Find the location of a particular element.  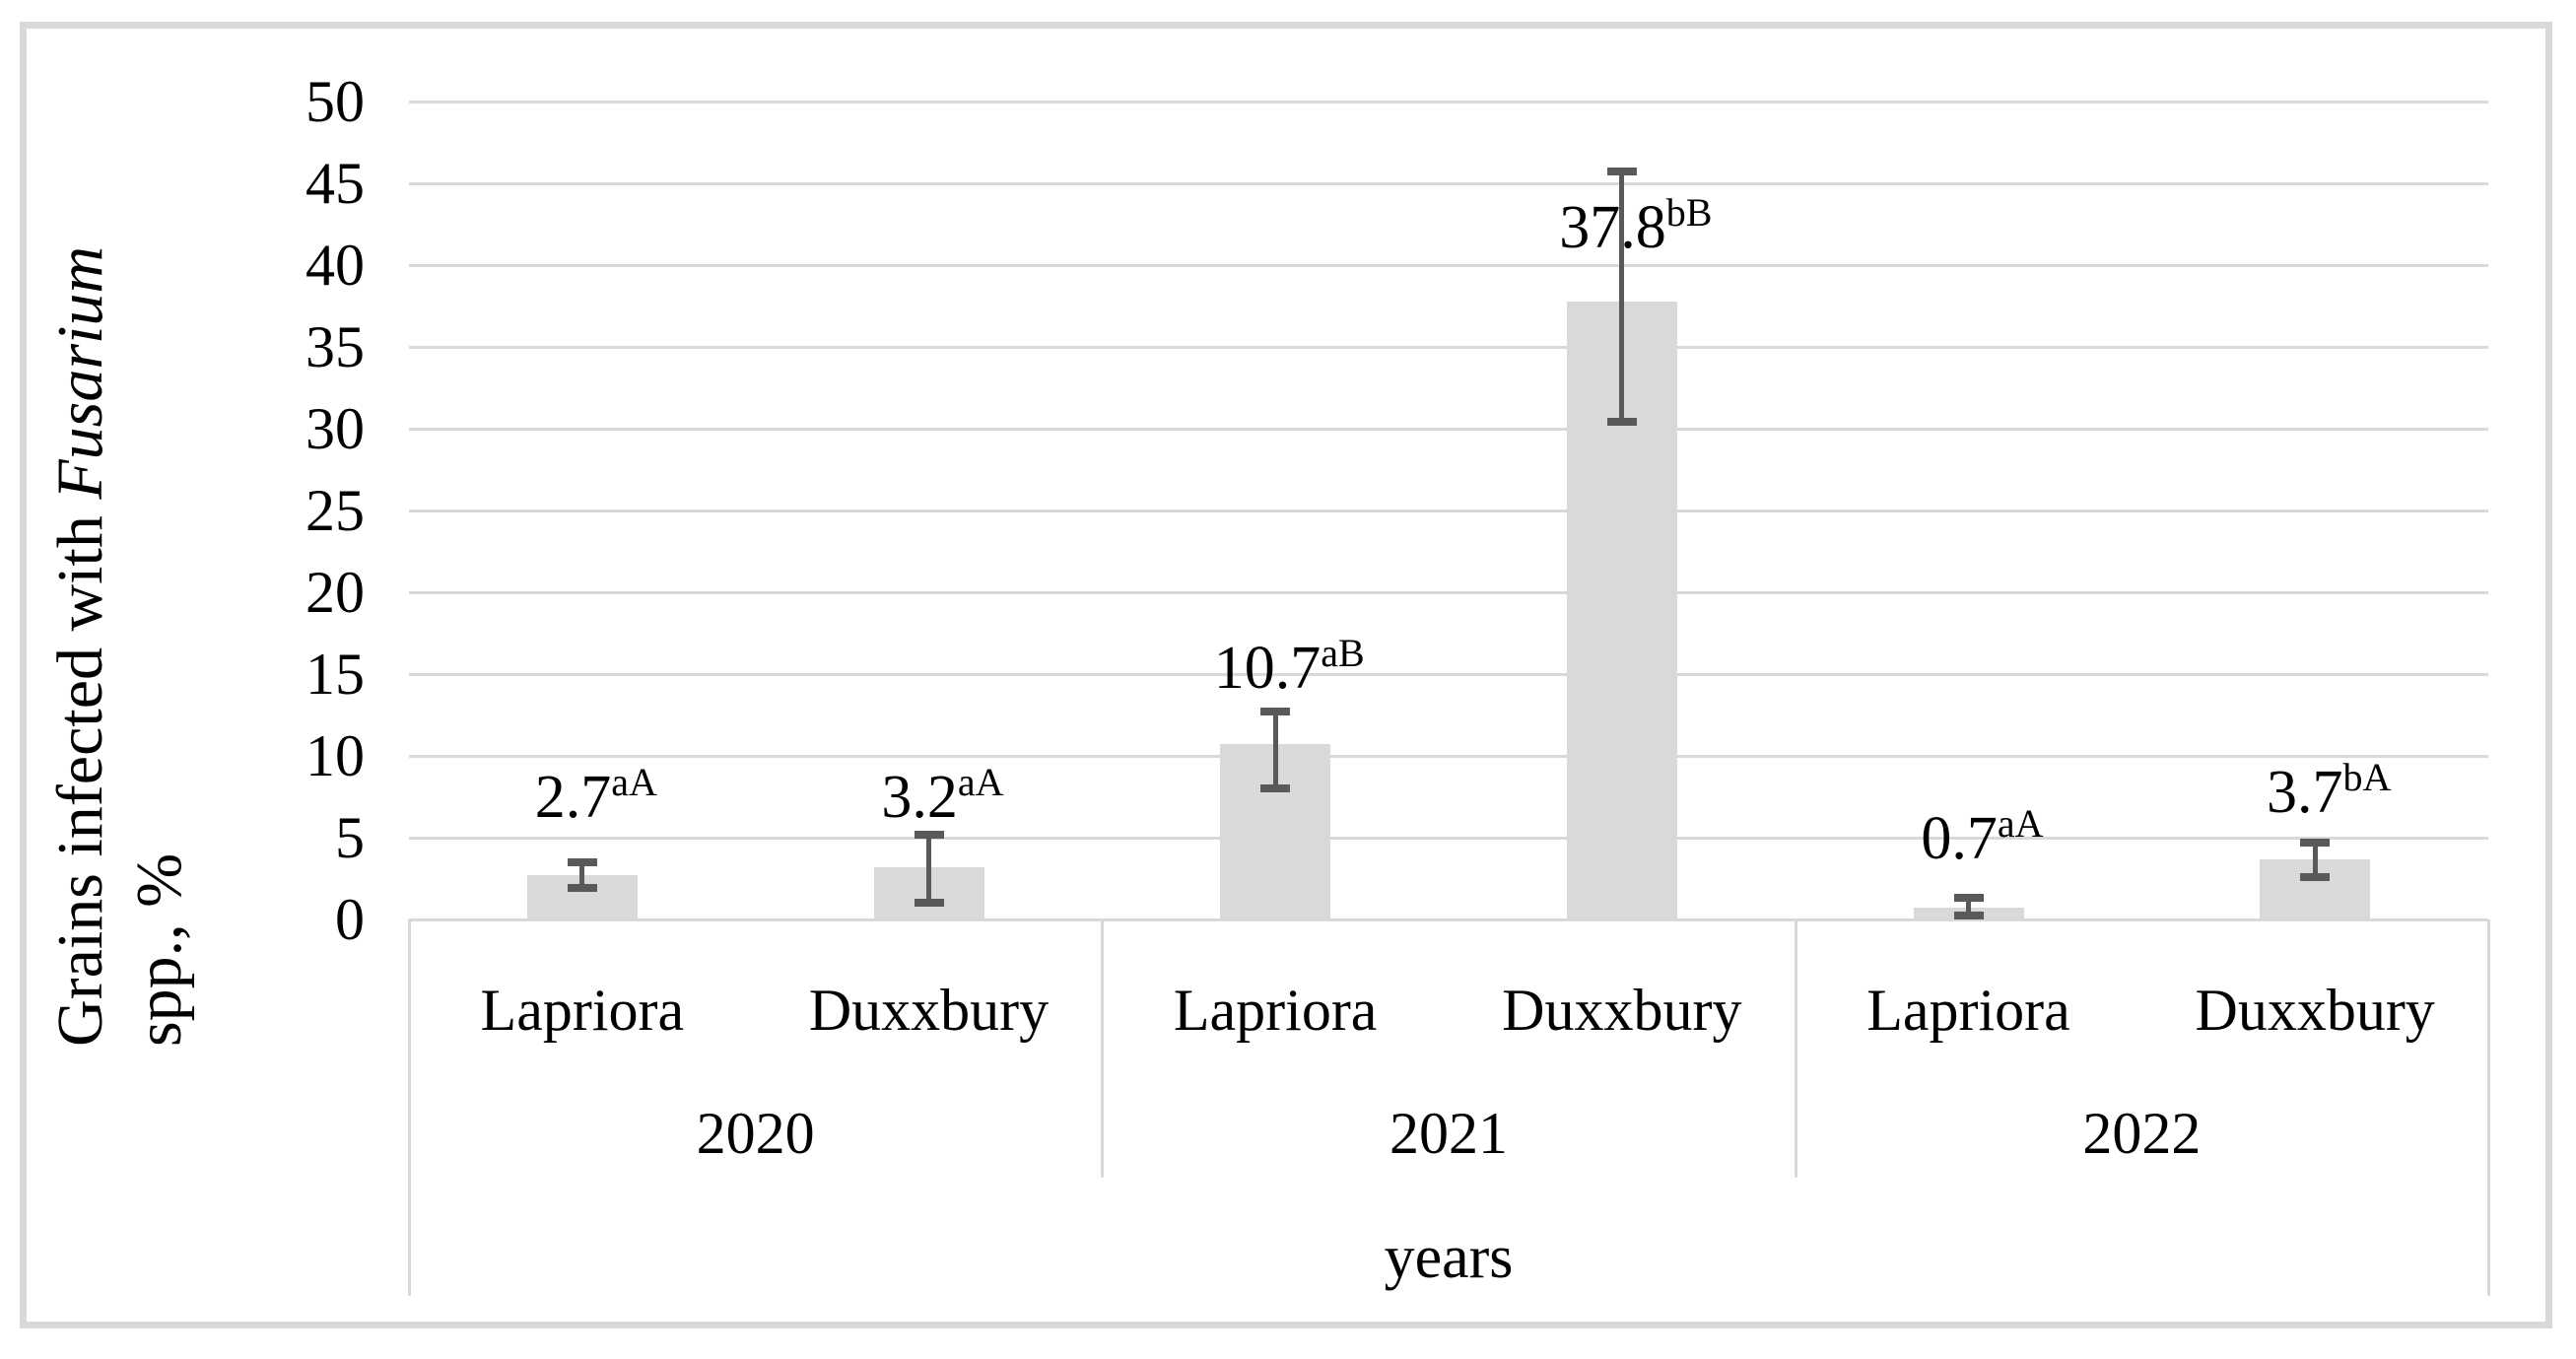

y-tick-label-0: 0 is located at coordinates (350, 919).